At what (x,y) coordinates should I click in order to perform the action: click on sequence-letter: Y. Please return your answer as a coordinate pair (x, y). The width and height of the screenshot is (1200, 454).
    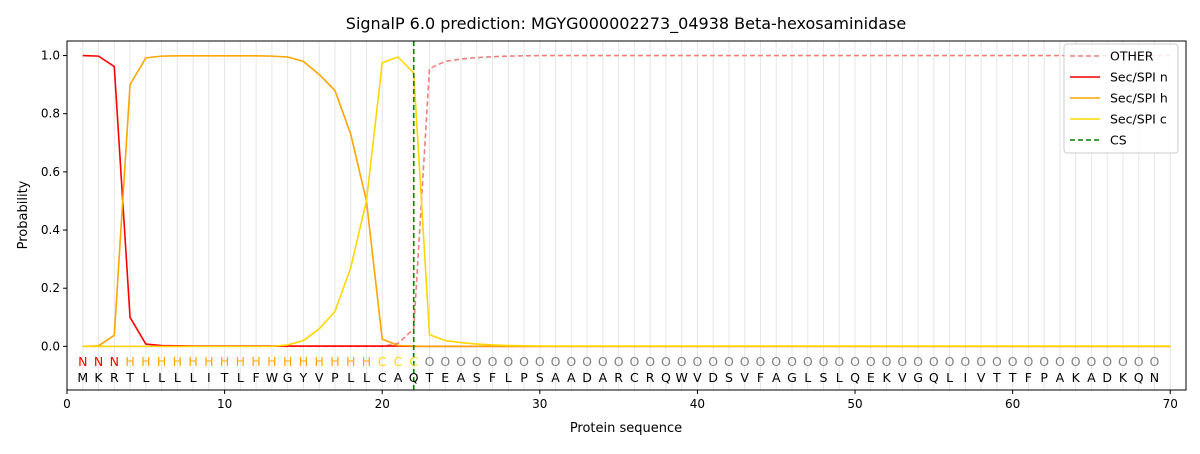
    Looking at the image, I should click on (303, 377).